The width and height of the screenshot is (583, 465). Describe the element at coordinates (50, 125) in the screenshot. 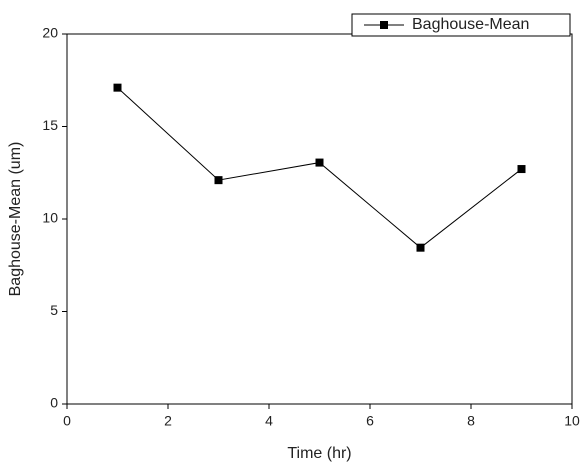

I see `y-tick-label: 15` at that location.